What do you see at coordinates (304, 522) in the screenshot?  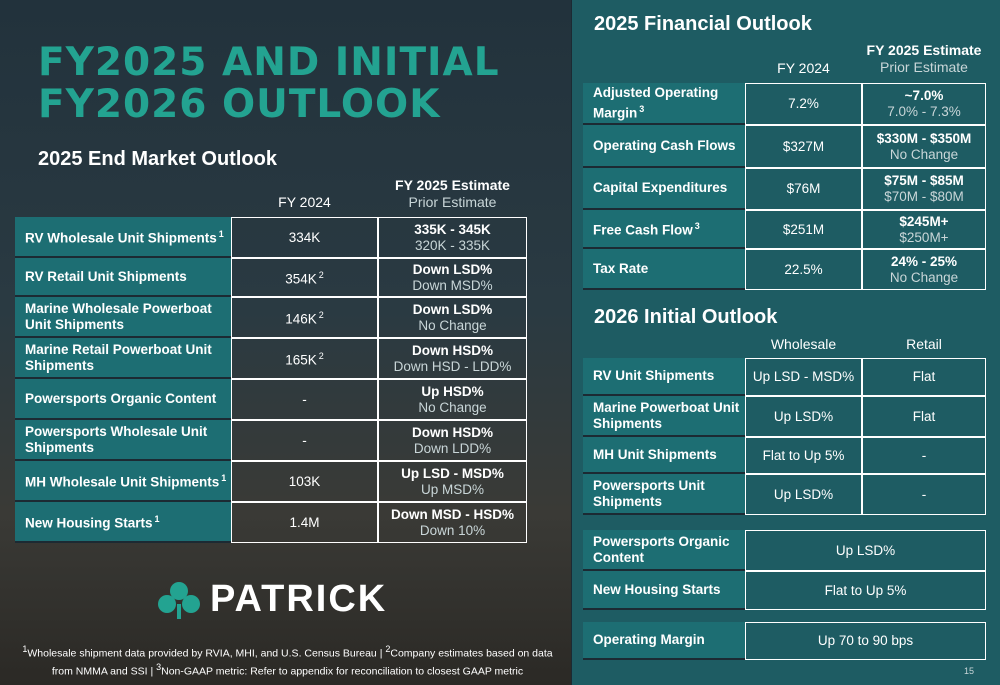 I see `value-cell: 1.4M` at bounding box center [304, 522].